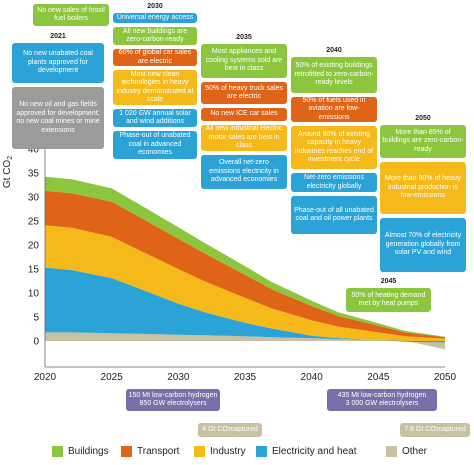  Describe the element at coordinates (155, 18) in the screenshot. I see `milestone-box: Universal energy access` at that location.